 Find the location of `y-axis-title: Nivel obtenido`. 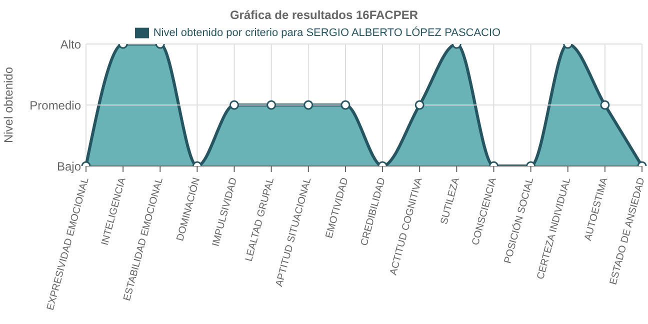

y-axis-title: Nivel obtenido is located at coordinates (8, 105).